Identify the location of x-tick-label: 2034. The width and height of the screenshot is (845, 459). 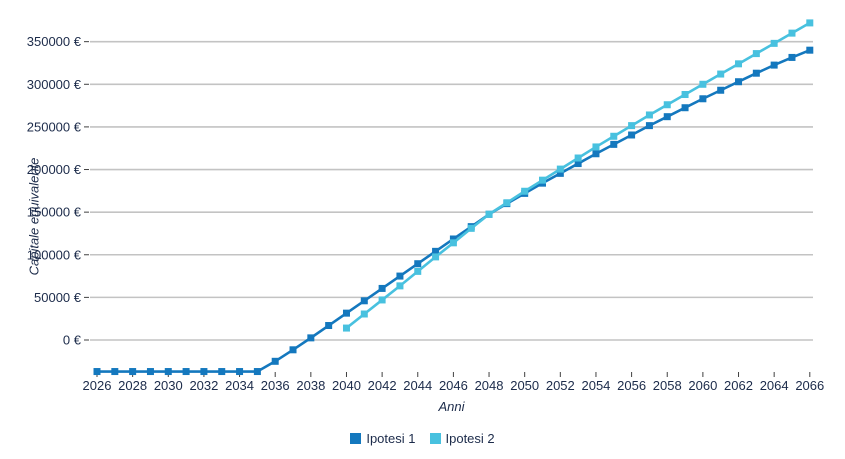
(239, 385).